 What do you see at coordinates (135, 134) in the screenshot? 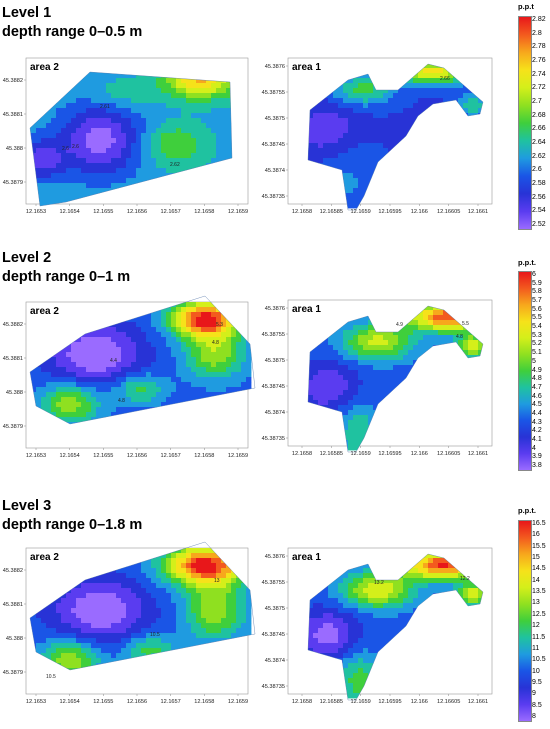
I see `contour-field` at bounding box center [135, 134].